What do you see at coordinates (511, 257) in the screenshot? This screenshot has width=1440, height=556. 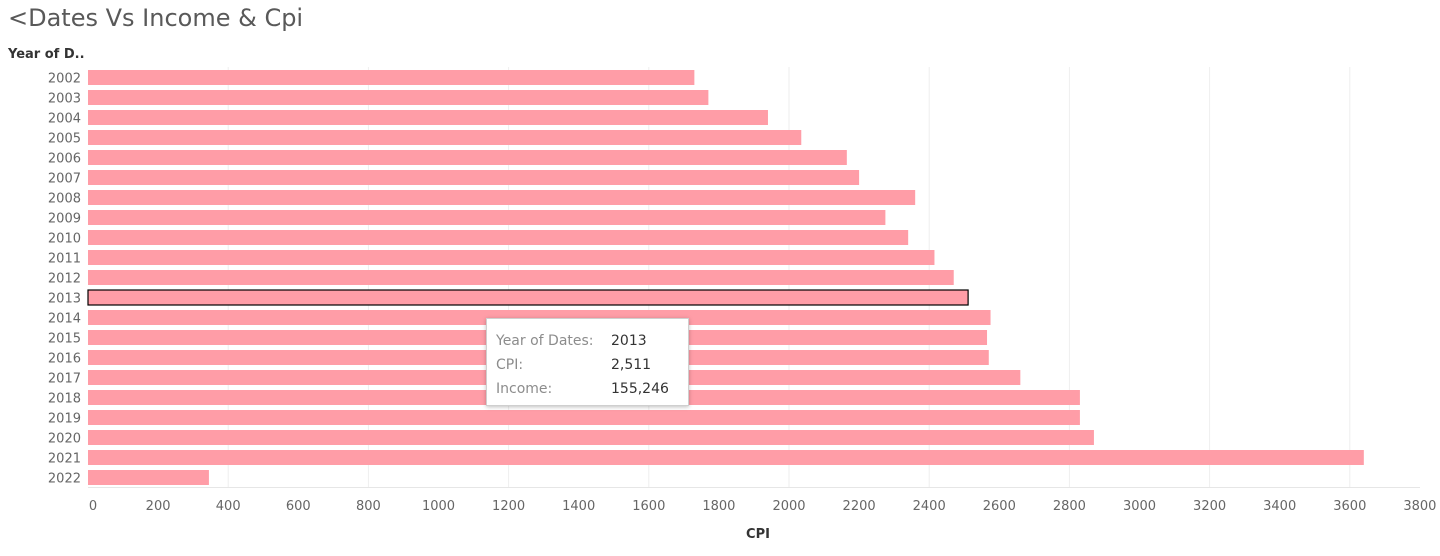 I see `bar-2011` at bounding box center [511, 257].